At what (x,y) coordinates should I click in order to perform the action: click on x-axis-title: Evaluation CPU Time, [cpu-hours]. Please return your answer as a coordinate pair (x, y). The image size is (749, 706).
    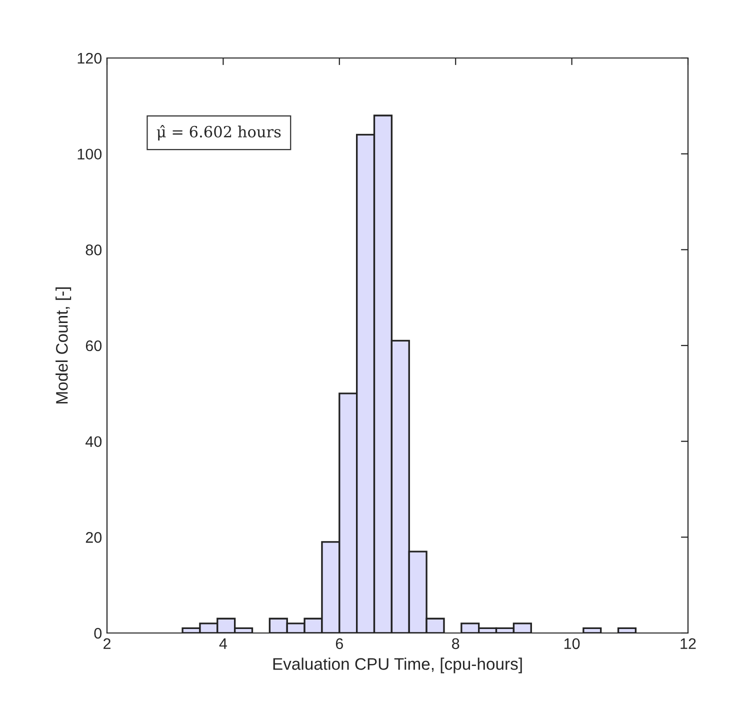
    Looking at the image, I should click on (397, 666).